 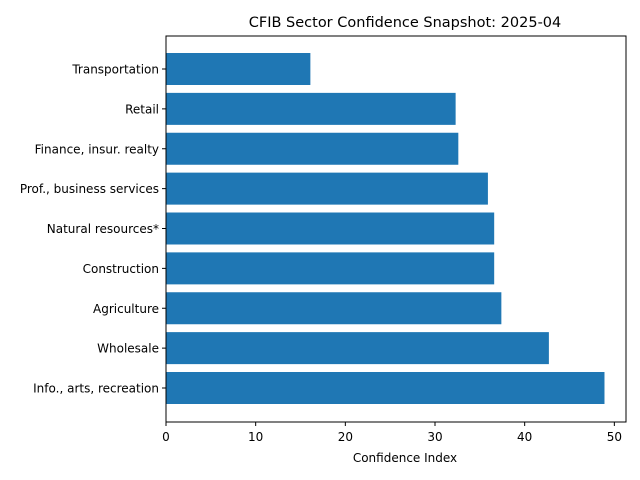 I want to click on x-tick-label: 50, so click(x=614, y=437).